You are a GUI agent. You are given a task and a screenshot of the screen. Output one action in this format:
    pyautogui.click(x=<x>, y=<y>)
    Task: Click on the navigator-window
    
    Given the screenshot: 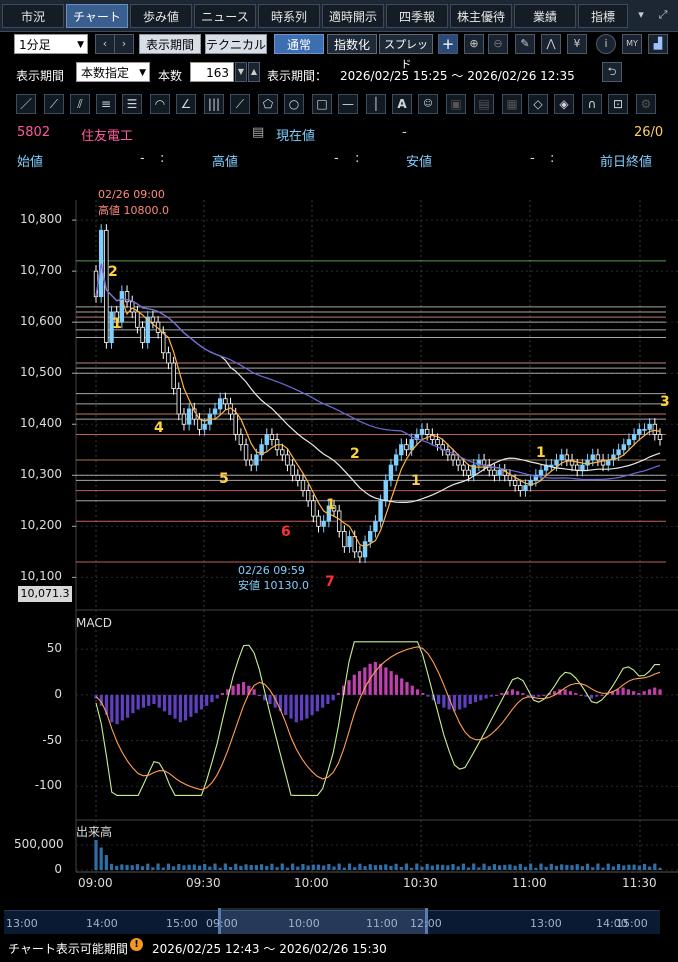 What is the action you would take?
    pyautogui.click(x=323, y=921)
    